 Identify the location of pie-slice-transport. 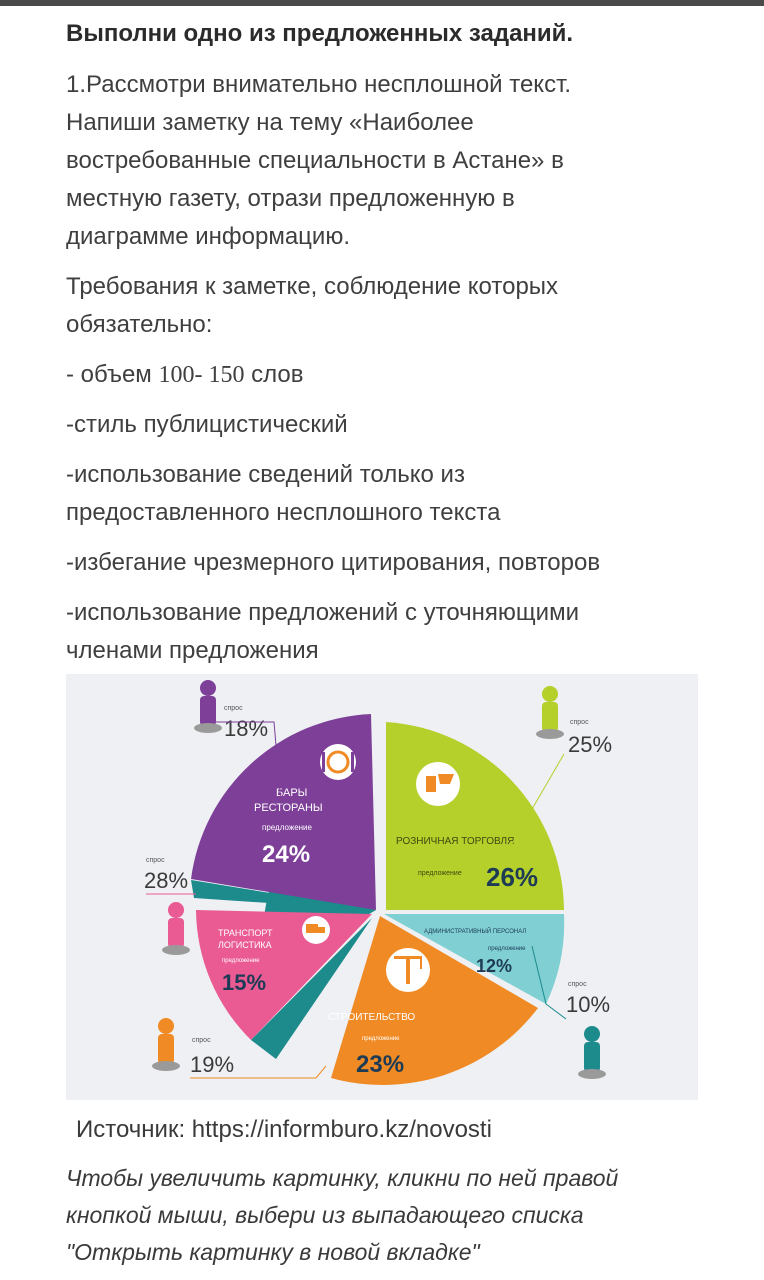
(284, 975).